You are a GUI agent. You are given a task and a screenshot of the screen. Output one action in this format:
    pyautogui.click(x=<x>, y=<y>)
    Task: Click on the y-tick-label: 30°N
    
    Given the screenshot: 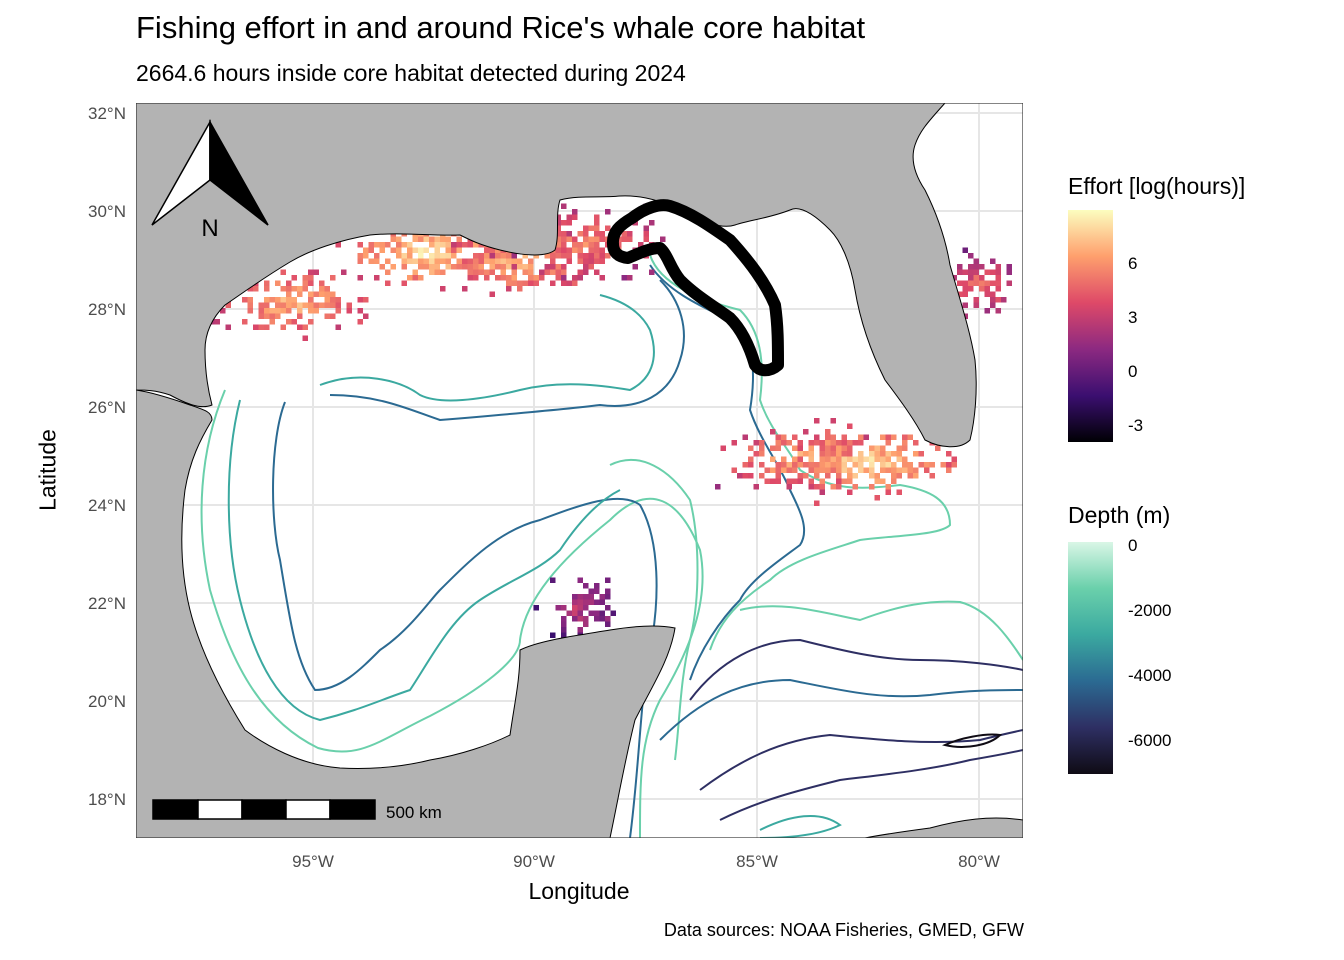 What is the action you would take?
    pyautogui.click(x=107, y=211)
    